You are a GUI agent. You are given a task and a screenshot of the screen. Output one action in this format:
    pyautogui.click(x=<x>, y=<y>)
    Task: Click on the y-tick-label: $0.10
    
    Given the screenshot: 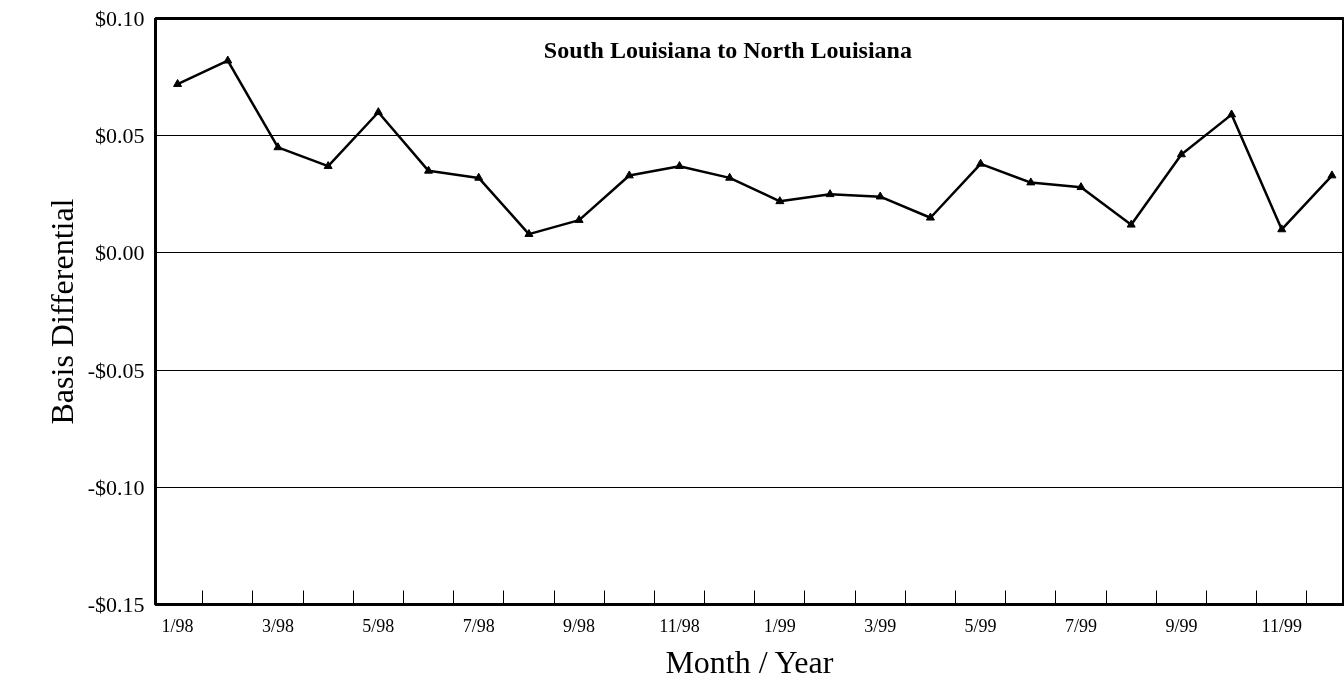 What is the action you would take?
    pyautogui.click(x=120, y=18)
    